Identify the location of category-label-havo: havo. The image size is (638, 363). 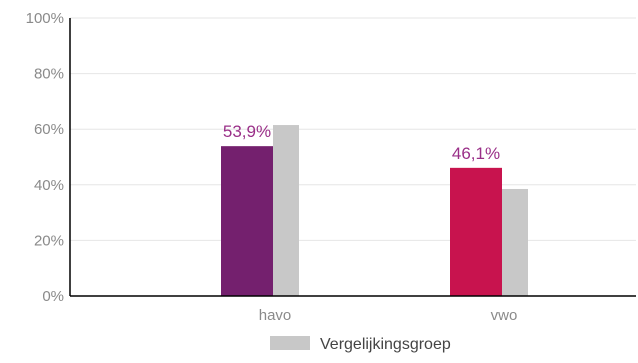
(275, 315).